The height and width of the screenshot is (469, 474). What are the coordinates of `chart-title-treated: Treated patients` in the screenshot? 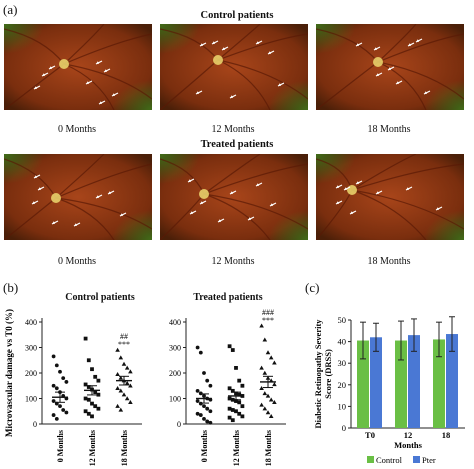 It's located at (228, 297).